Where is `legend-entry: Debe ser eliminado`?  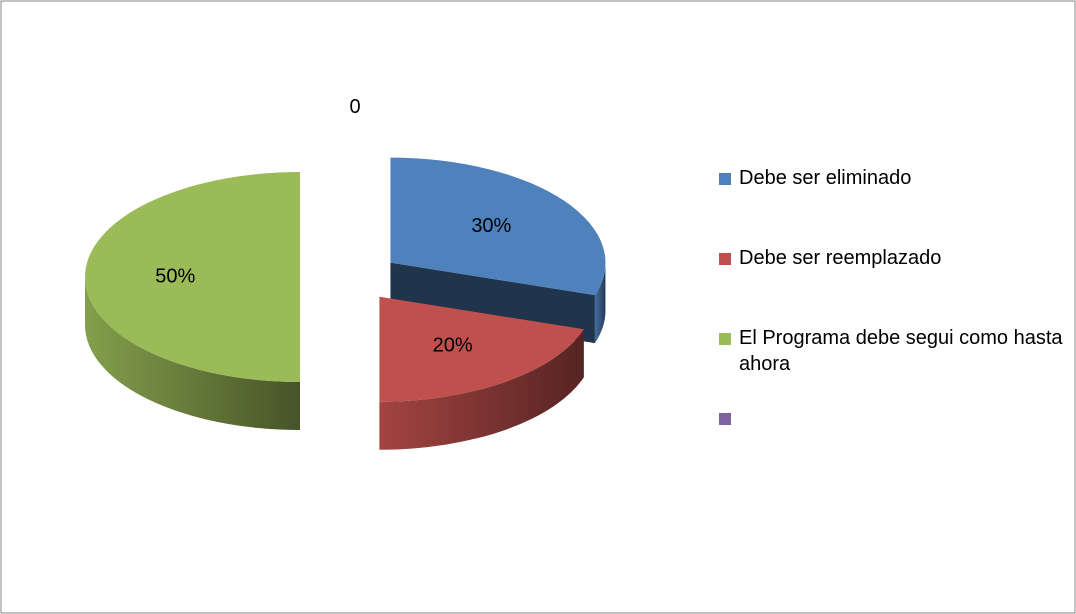
legend-entry: Debe ser eliminado is located at coordinates (891, 178).